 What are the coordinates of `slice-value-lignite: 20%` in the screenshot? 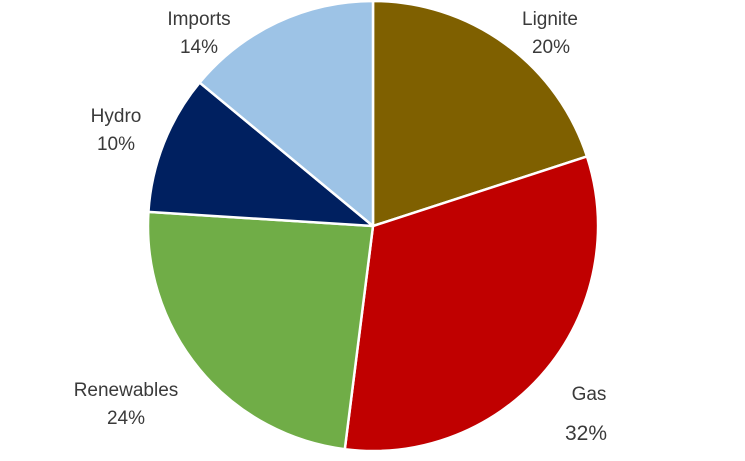 It's located at (551, 47).